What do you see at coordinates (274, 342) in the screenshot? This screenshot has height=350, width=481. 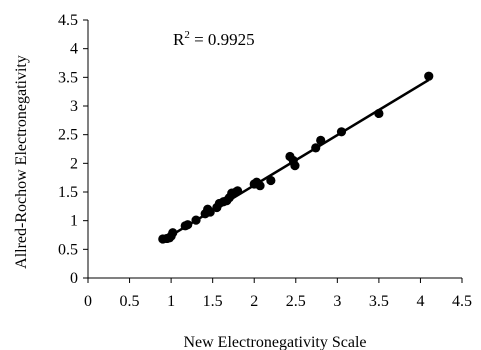 I see `x-axis-label: New Electronegativity Scale` at bounding box center [274, 342].